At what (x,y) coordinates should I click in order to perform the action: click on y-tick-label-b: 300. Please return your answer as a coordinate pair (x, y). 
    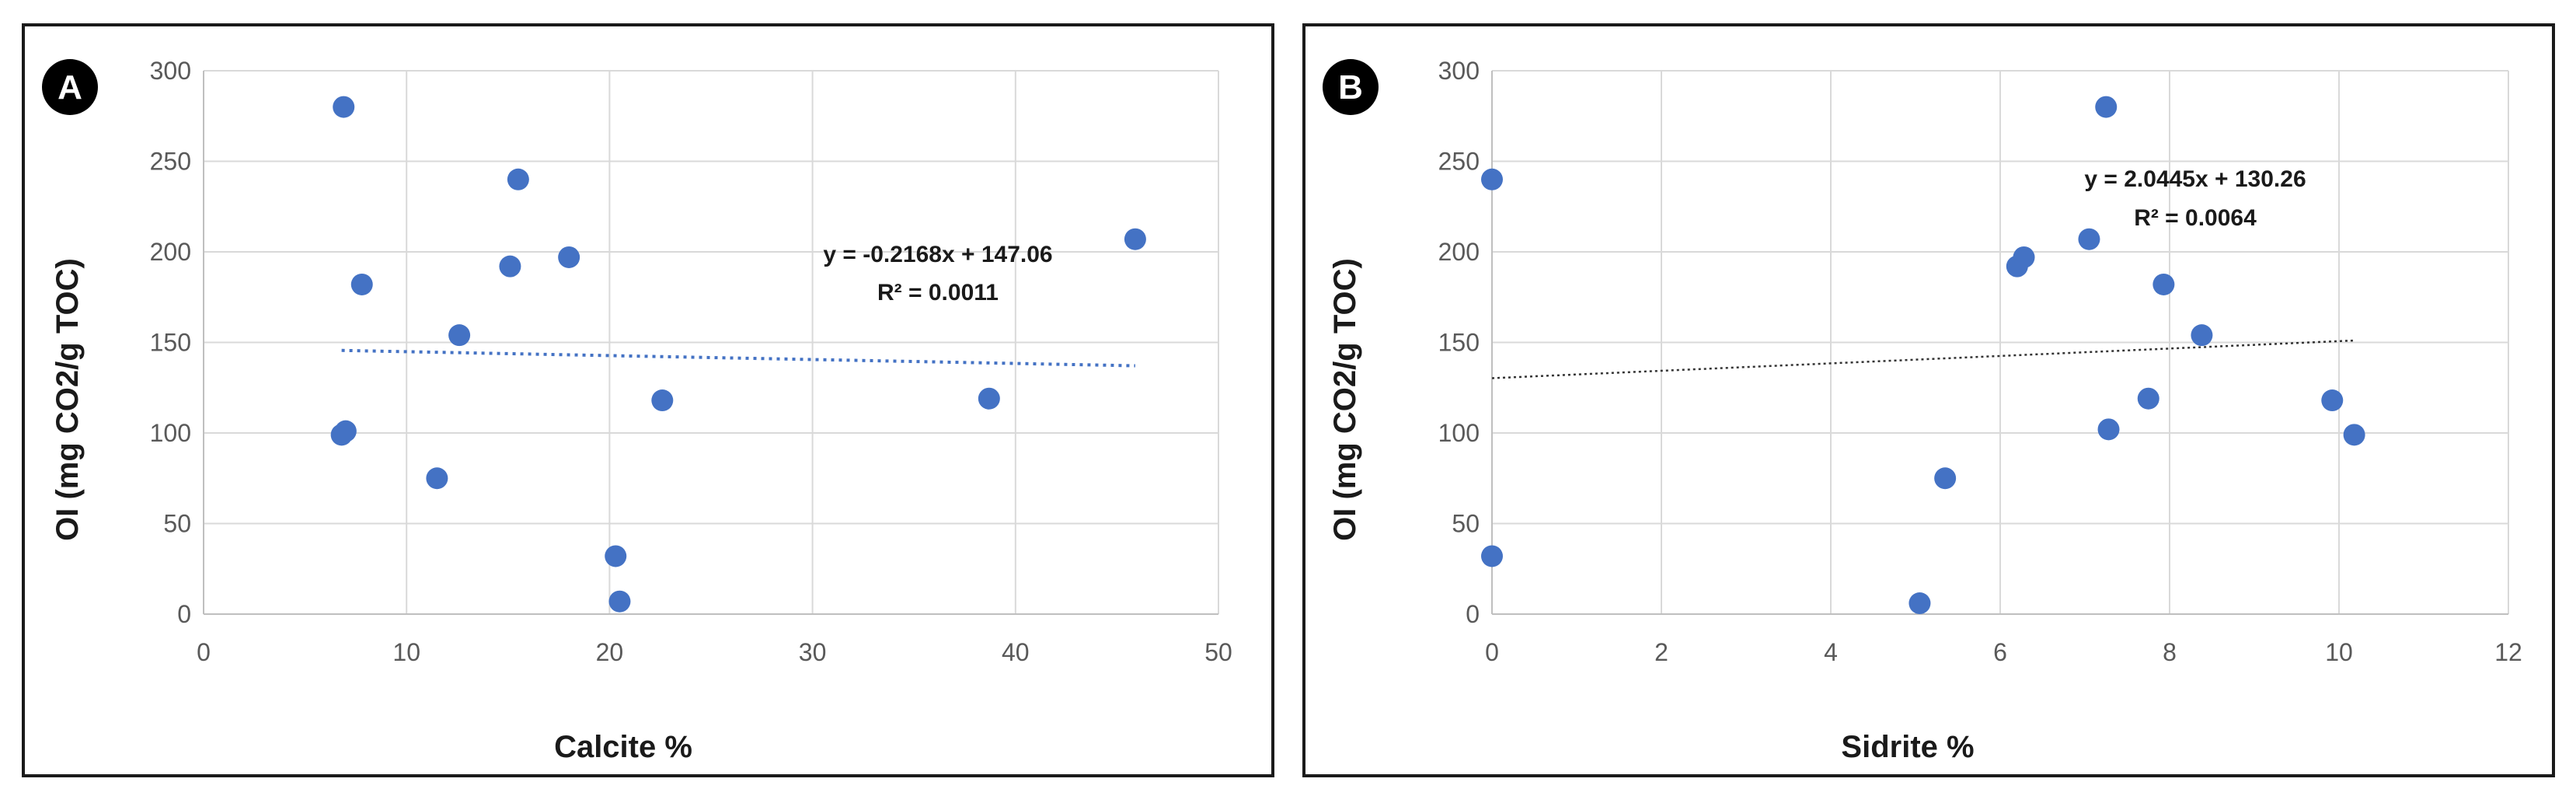
    Looking at the image, I should click on (1459, 71).